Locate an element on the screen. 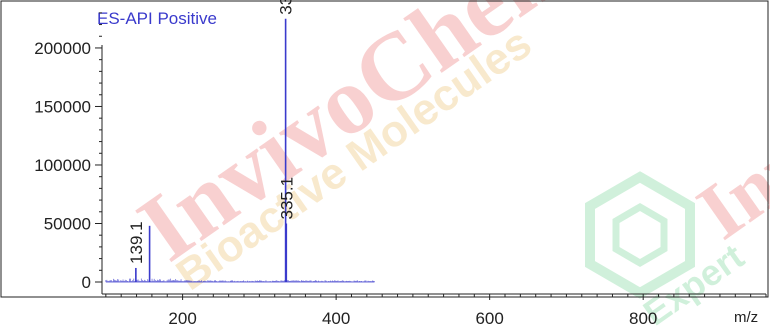 The height and width of the screenshot is (329, 770). x-tick-label: 600 is located at coordinates (489, 318).